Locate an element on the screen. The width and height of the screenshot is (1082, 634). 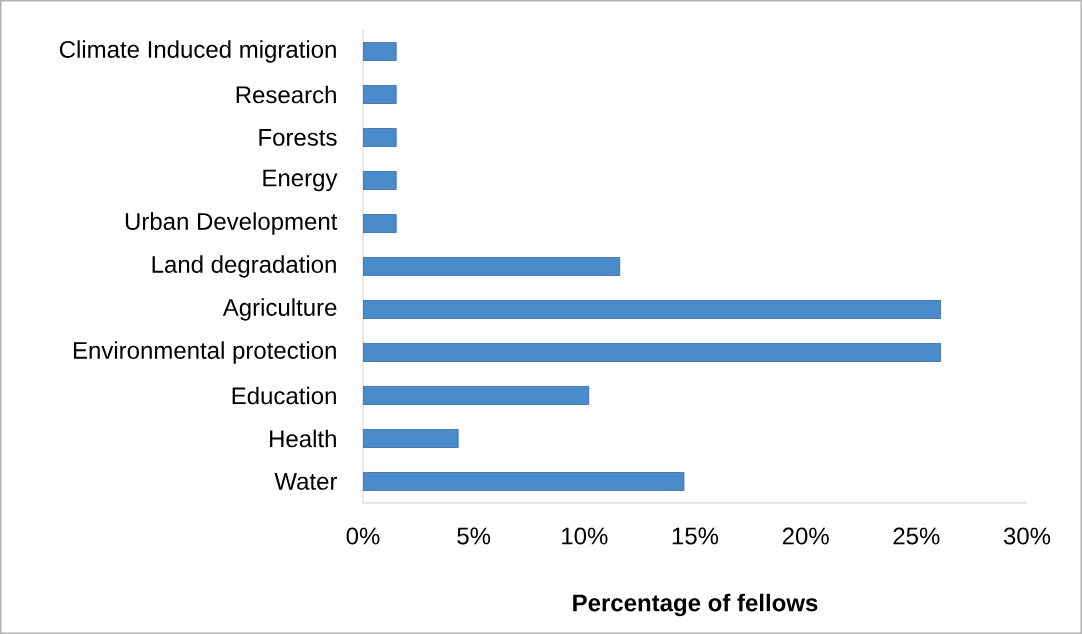
x-tick-label: 0% is located at coordinates (363, 536).